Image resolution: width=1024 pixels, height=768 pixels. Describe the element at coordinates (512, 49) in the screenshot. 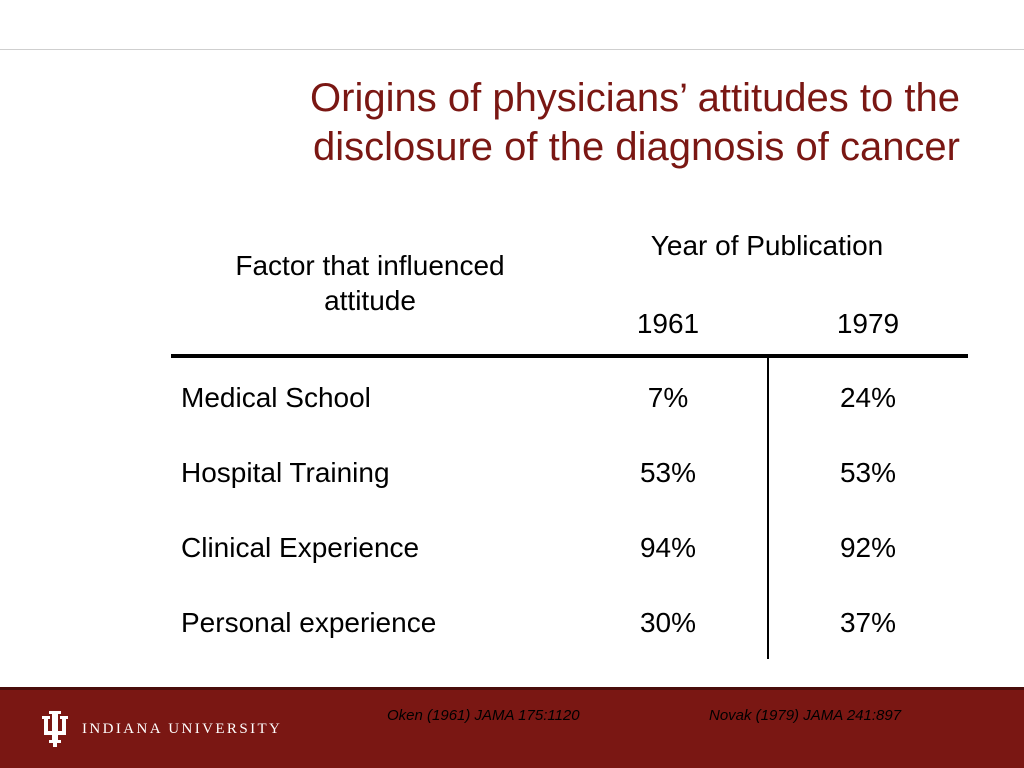

I see `top-divider` at that location.